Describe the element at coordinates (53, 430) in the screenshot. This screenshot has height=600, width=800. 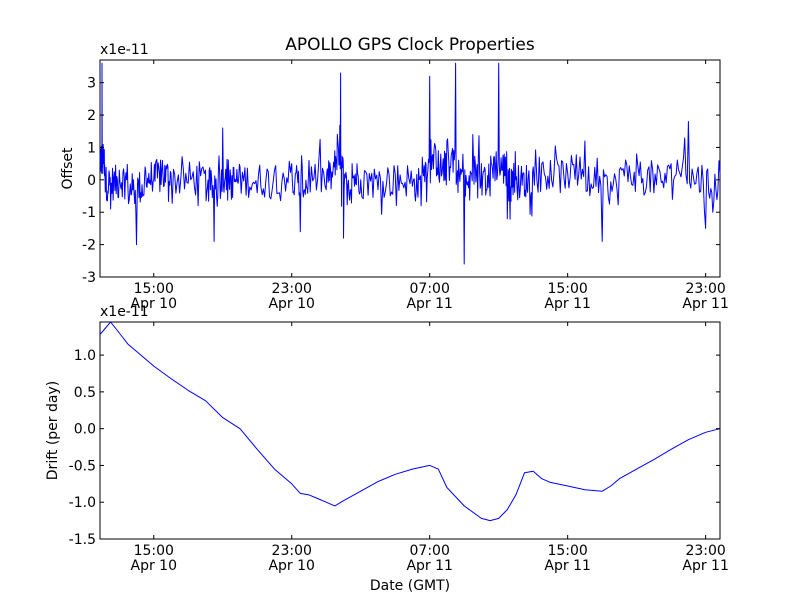
I see `chart2-ylabel: Drift (per day)` at that location.